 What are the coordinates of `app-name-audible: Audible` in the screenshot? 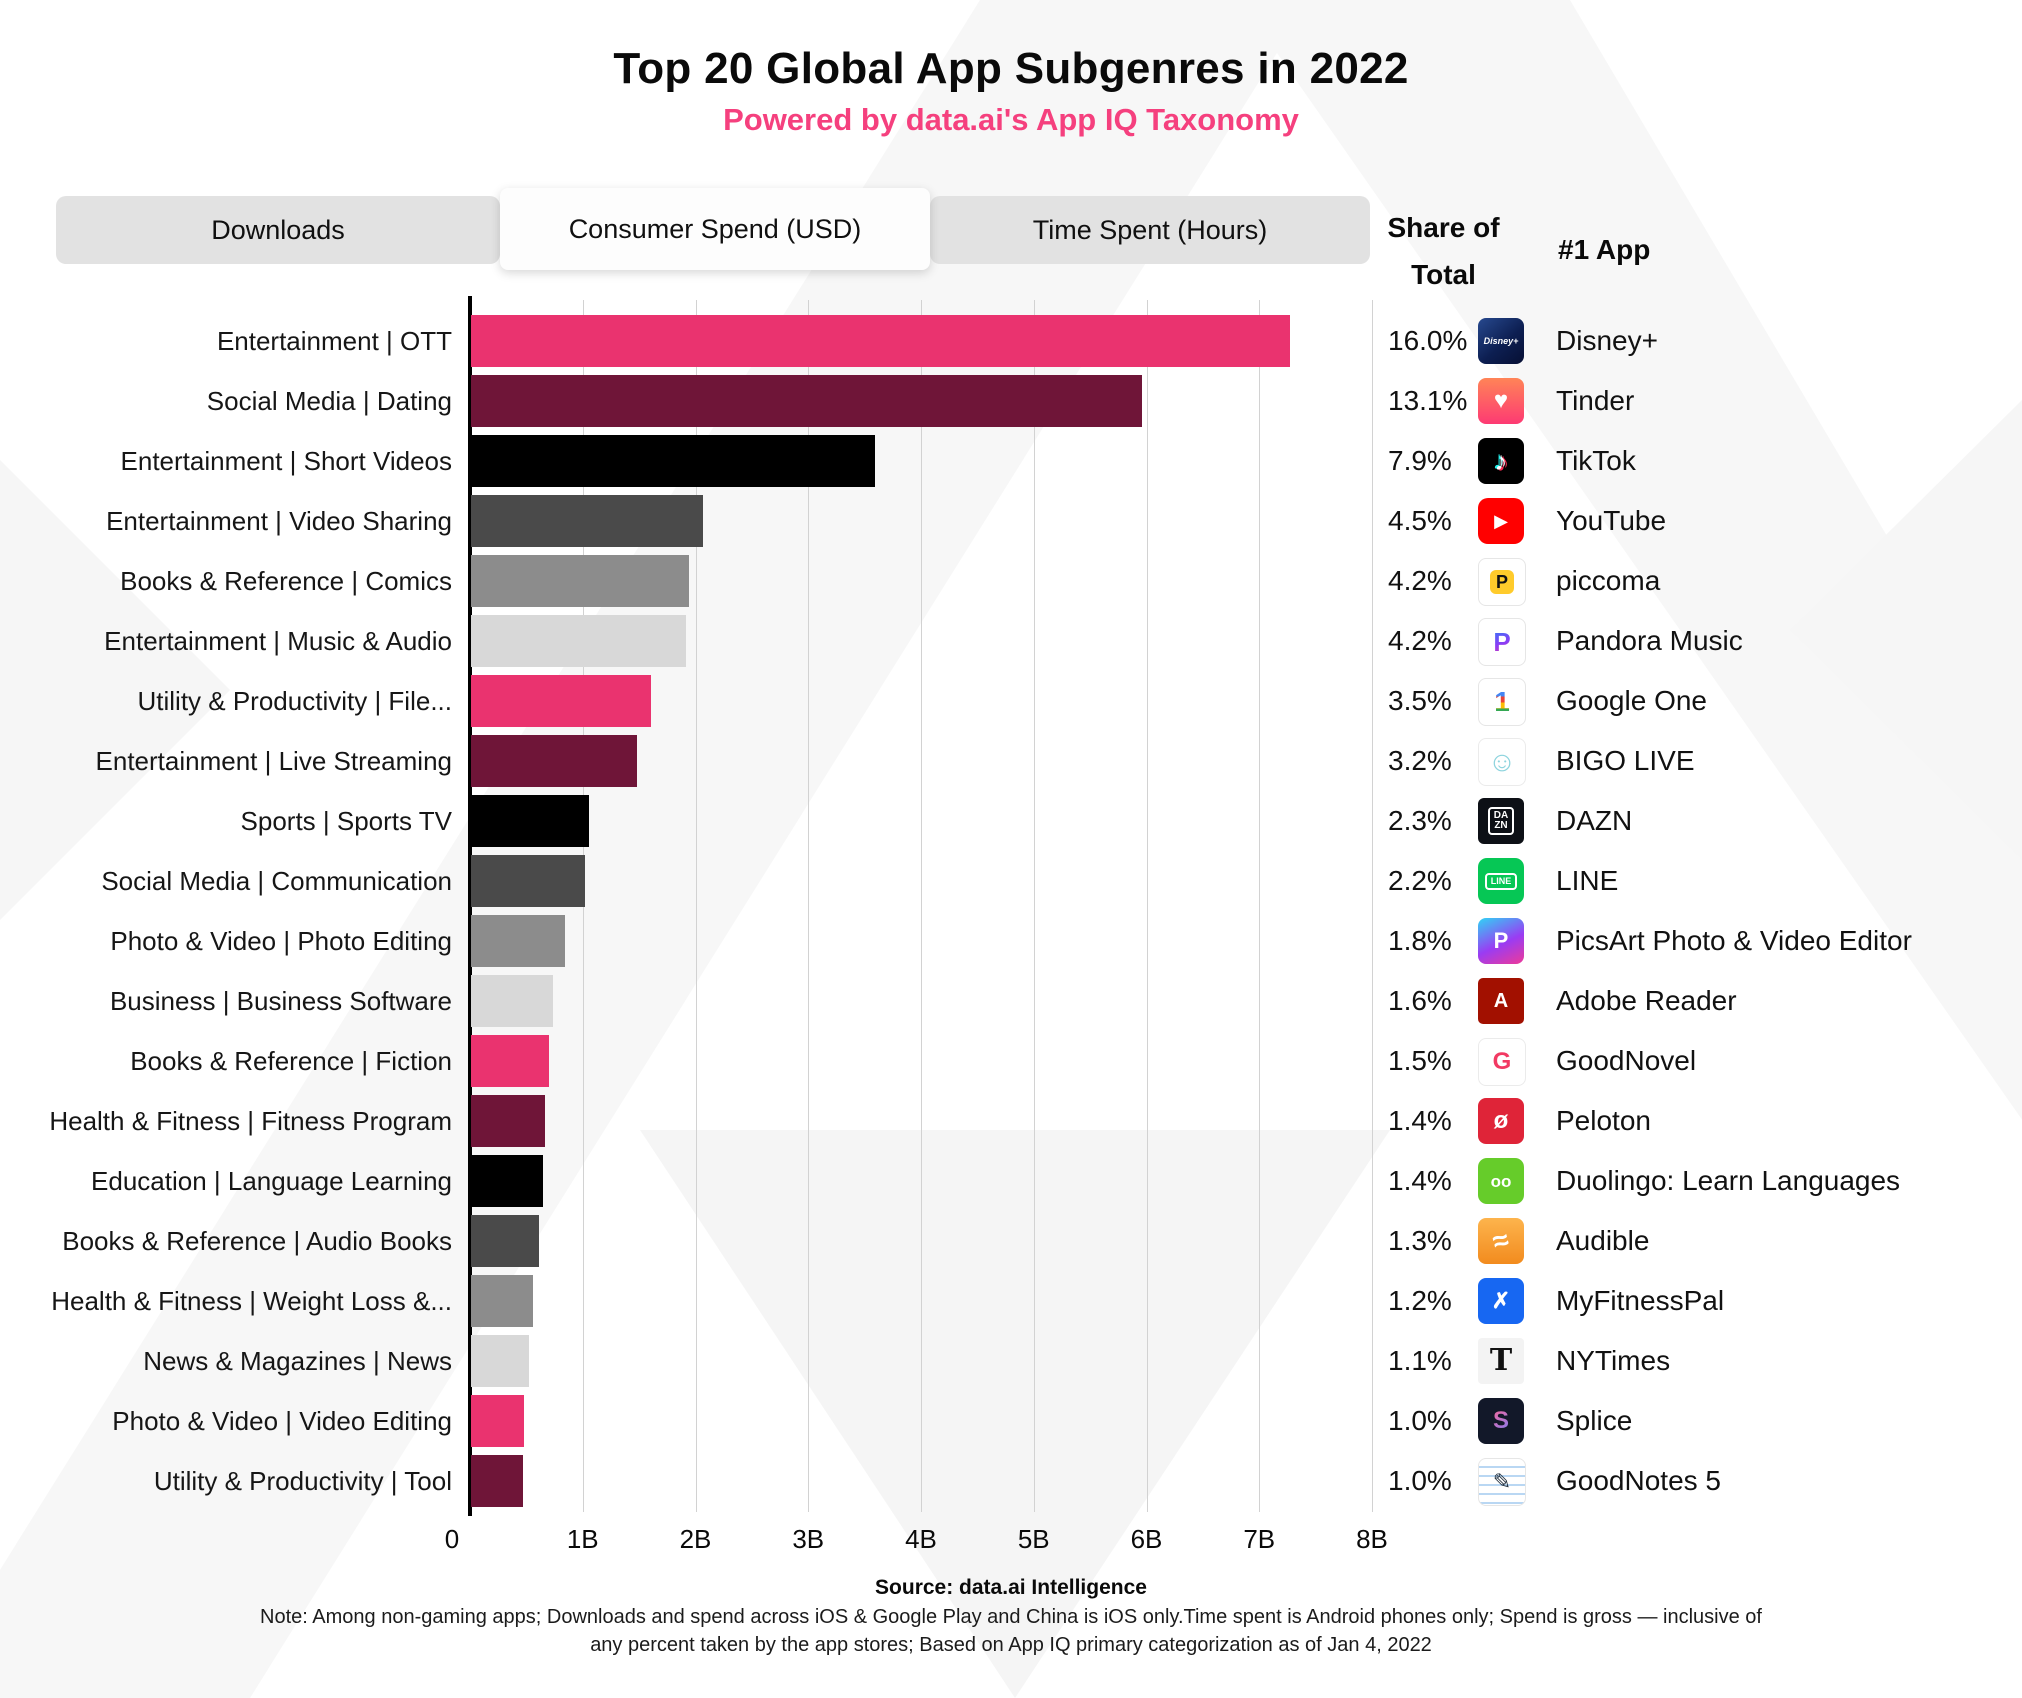 It's located at (1603, 1240).